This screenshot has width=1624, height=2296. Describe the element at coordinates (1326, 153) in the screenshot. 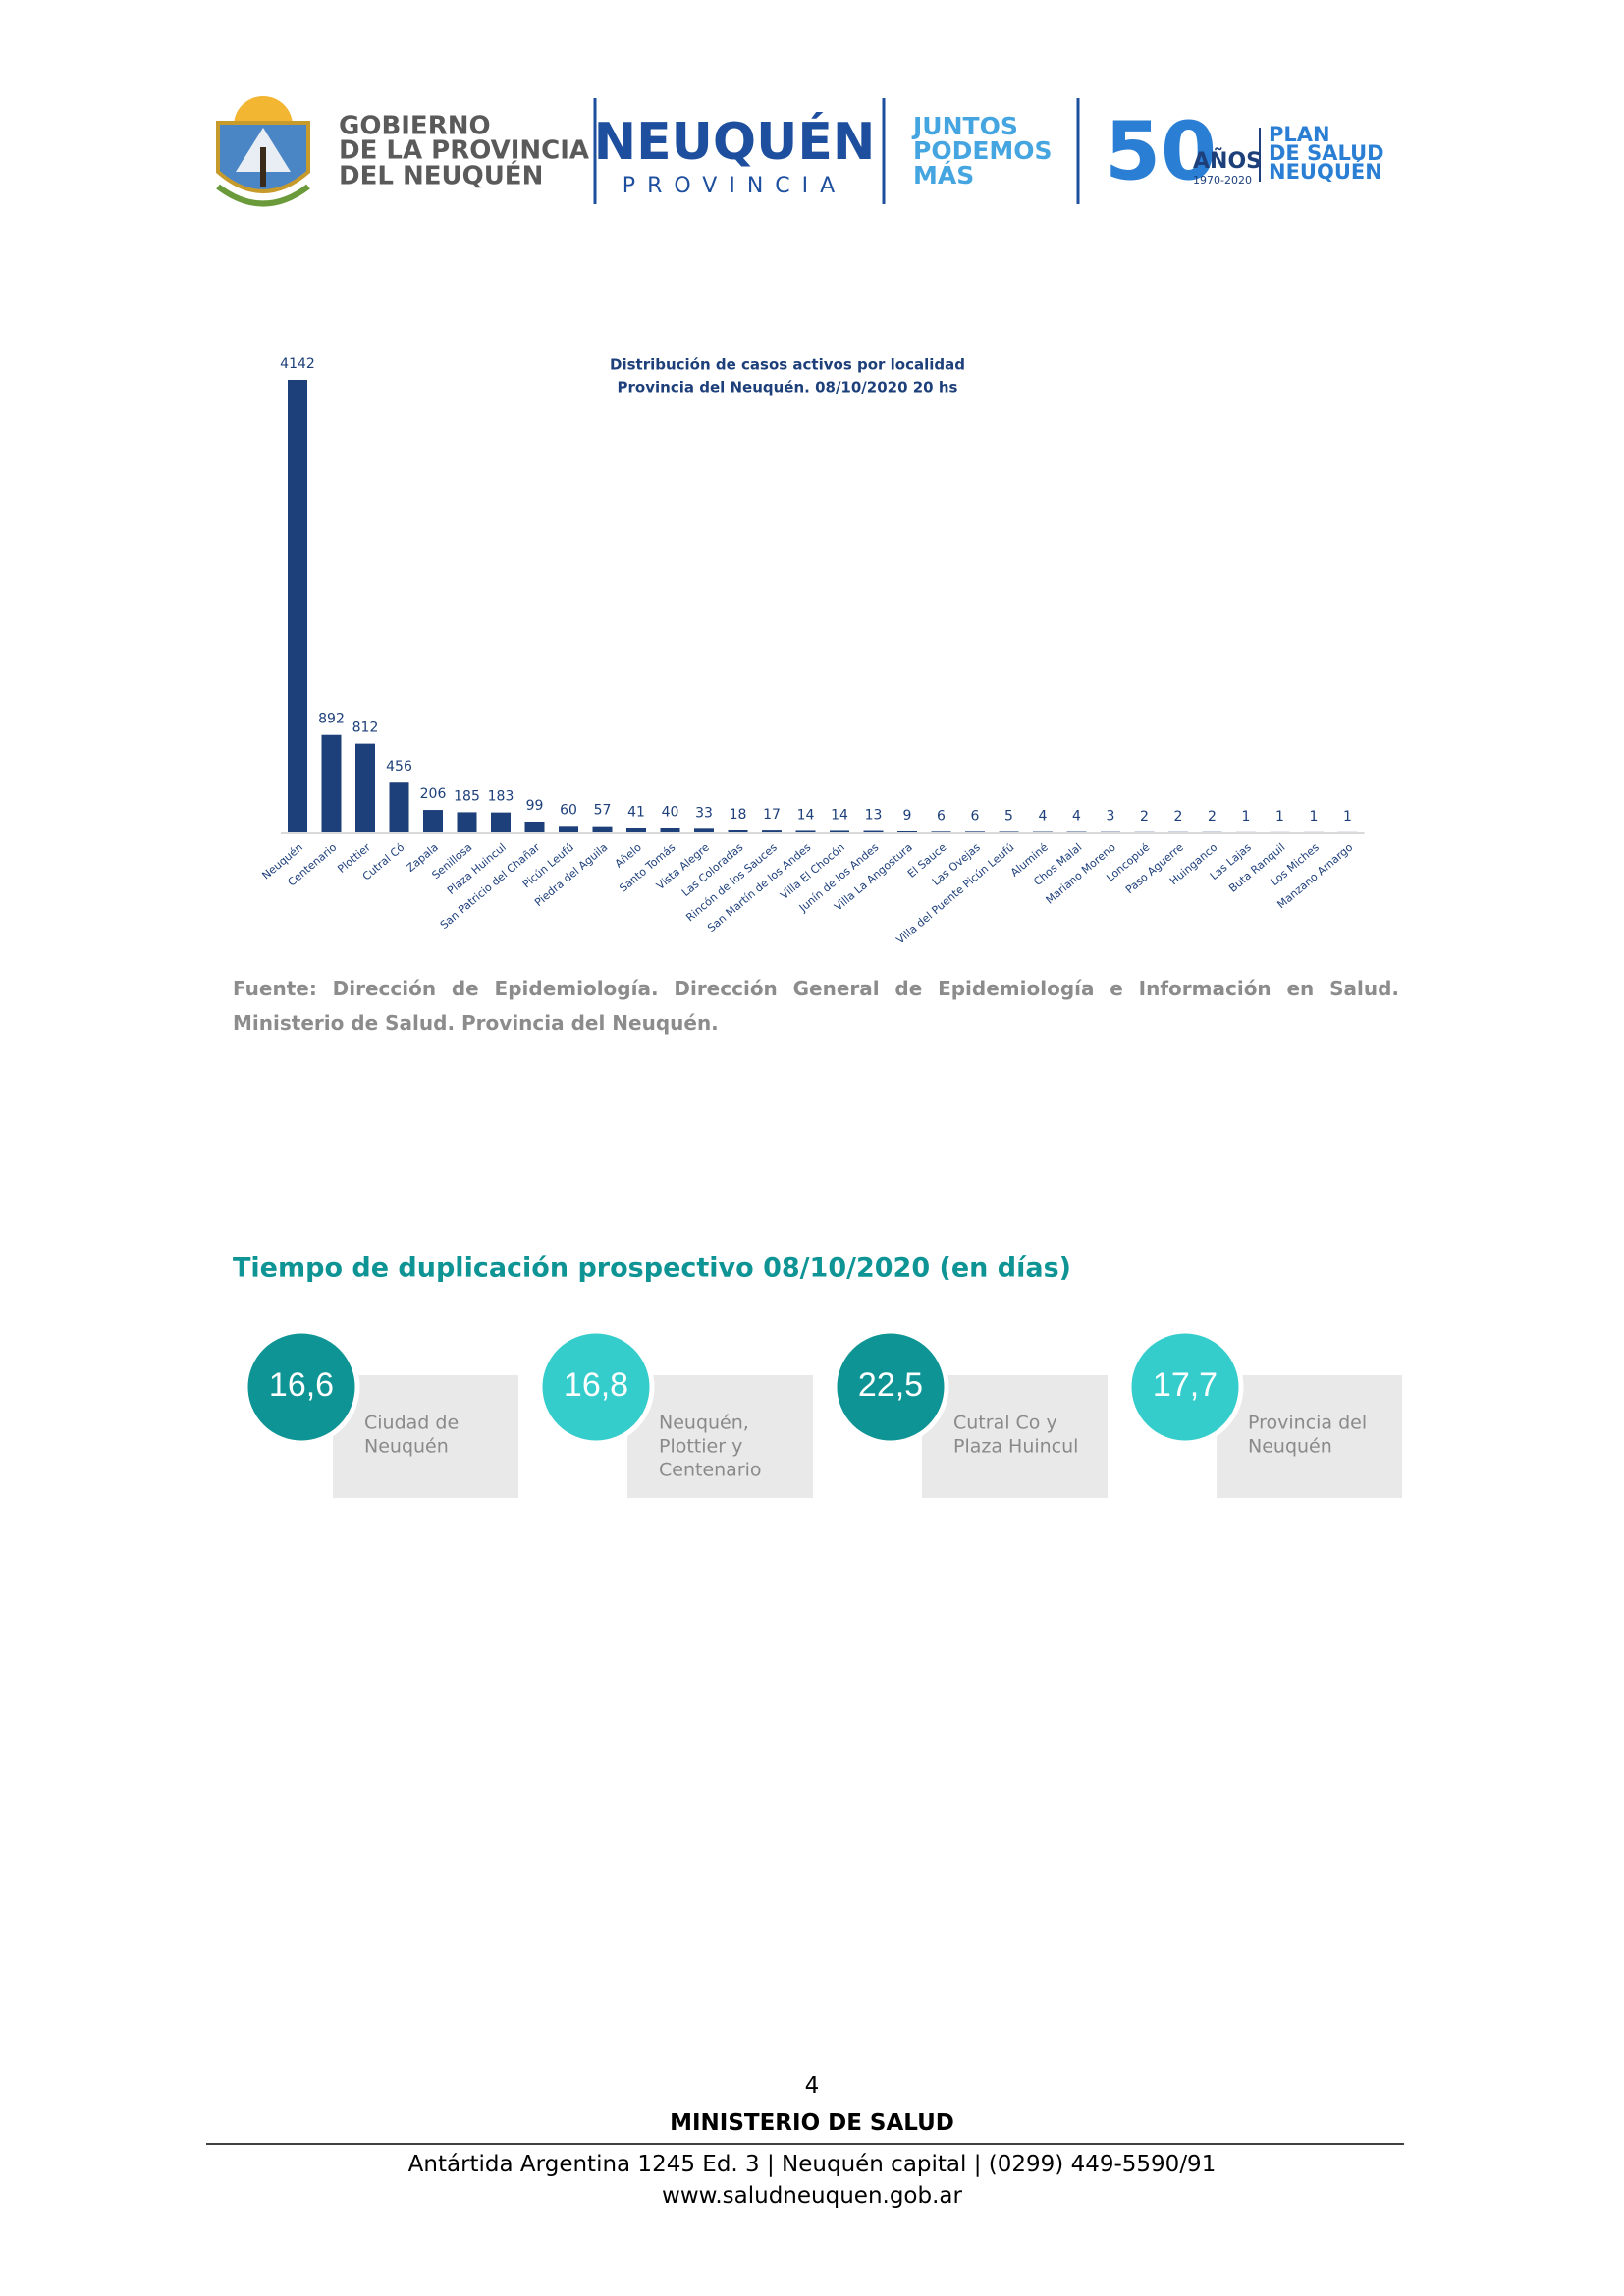

I see `plan-line: DE SALUD` at that location.